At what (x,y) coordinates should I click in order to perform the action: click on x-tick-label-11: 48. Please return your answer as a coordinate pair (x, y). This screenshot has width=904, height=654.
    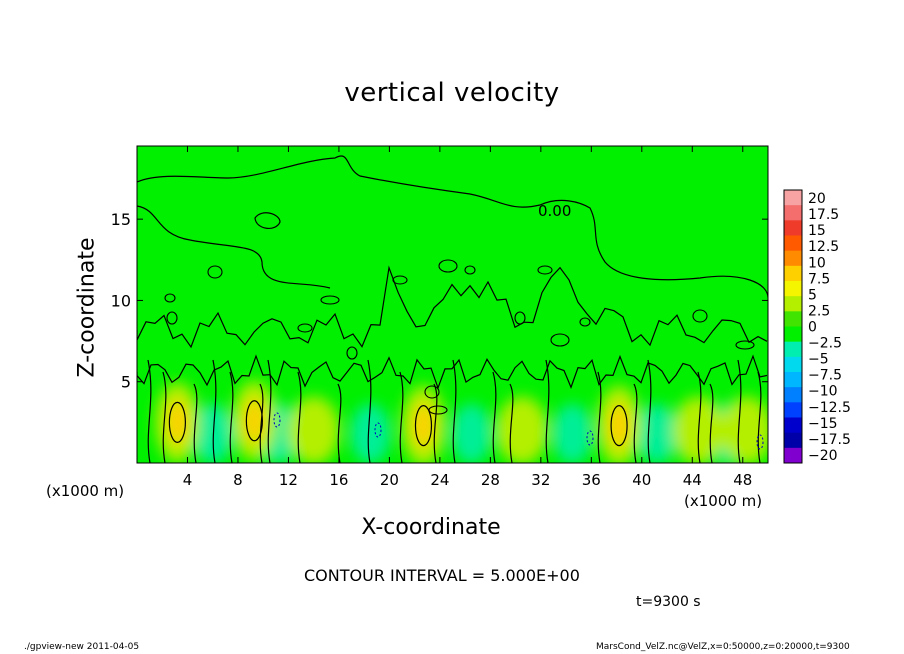
    Looking at the image, I should click on (742, 480).